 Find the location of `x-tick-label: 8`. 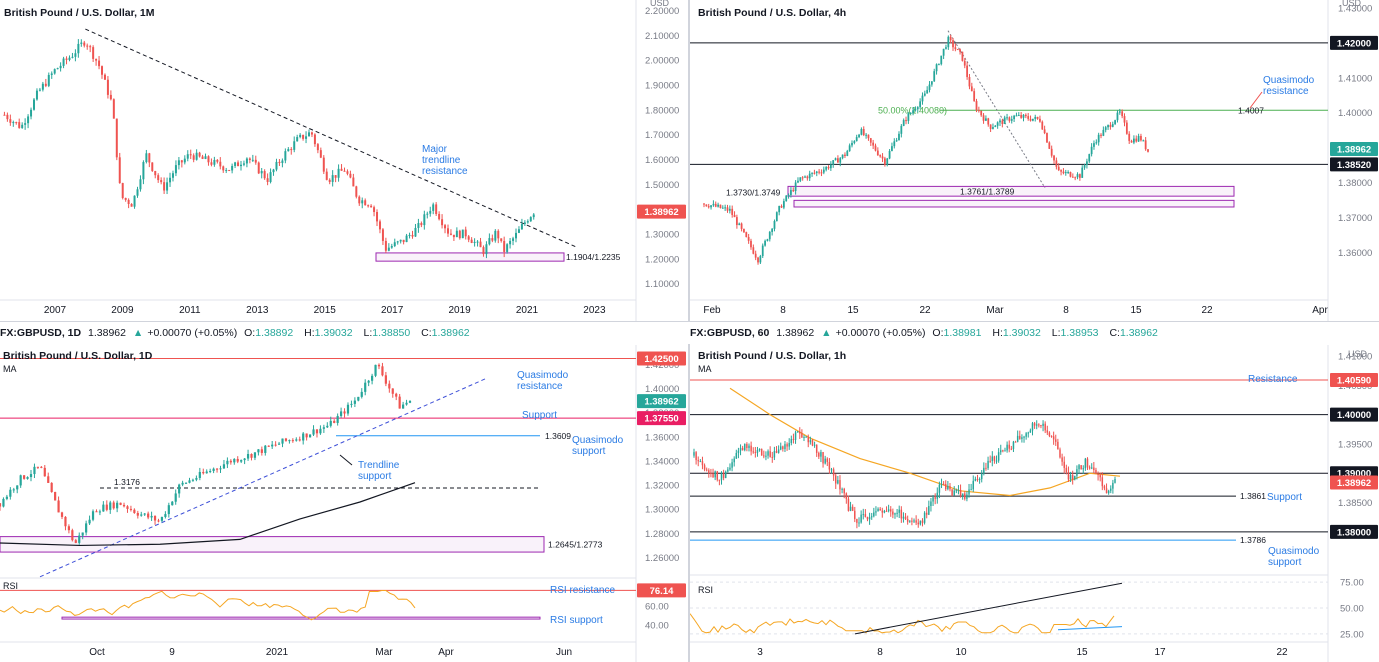

x-tick-label: 8 is located at coordinates (1066, 310).